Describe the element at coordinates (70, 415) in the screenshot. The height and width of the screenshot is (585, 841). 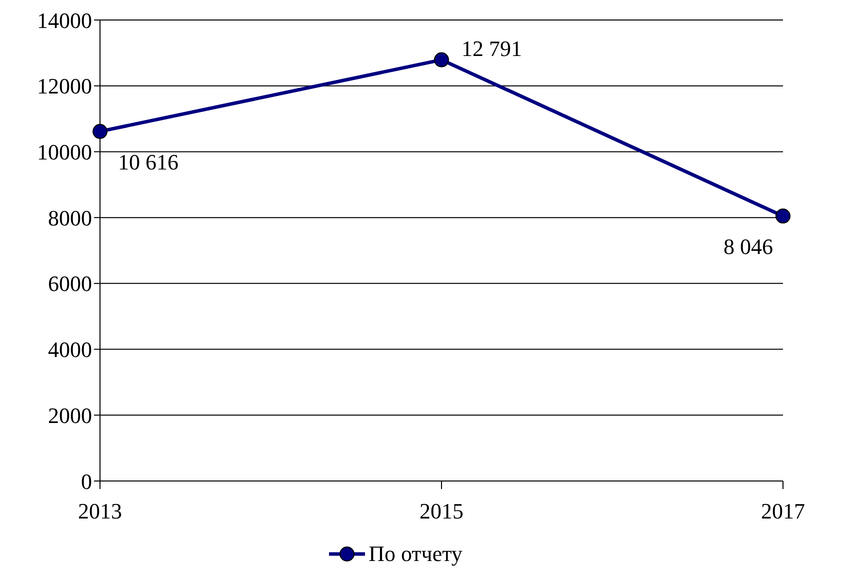
I see `y-tick-label: 2000` at that location.